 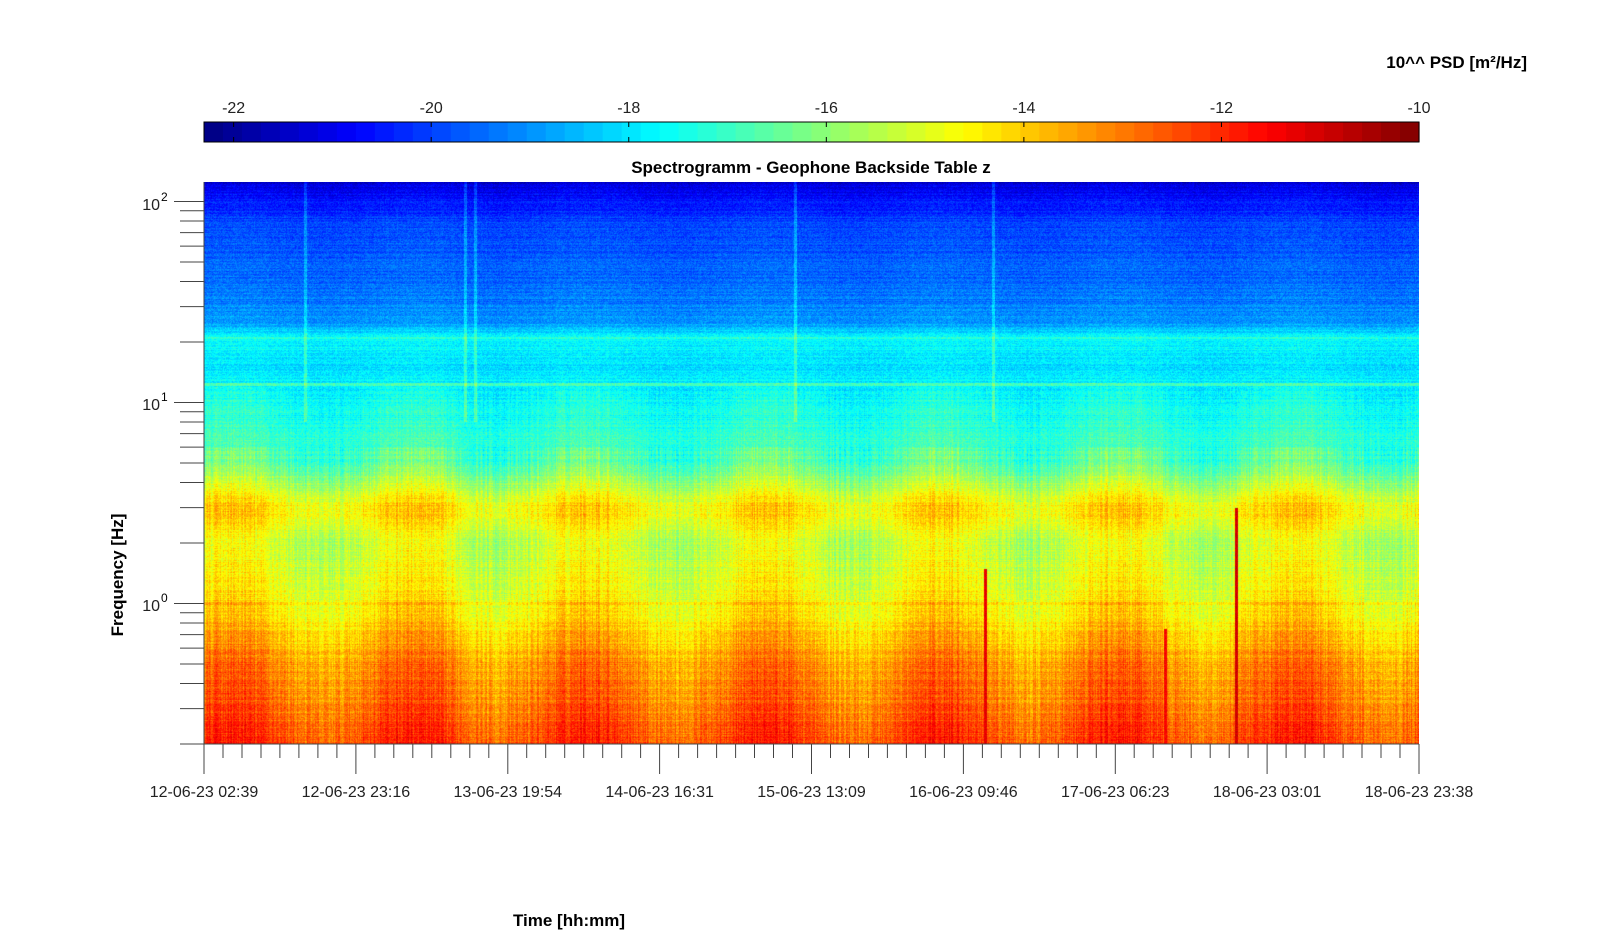 What do you see at coordinates (1419, 792) in the screenshot?
I see `x-tick-label: 18-06-23 23:38` at bounding box center [1419, 792].